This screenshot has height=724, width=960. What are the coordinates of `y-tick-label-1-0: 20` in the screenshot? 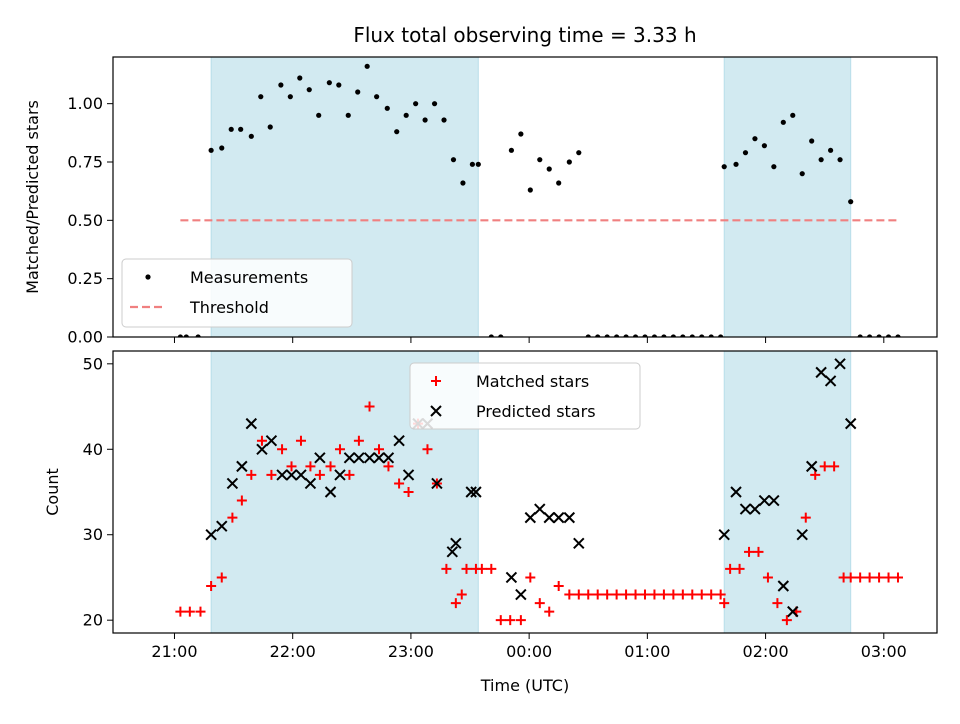 It's located at (93, 620).